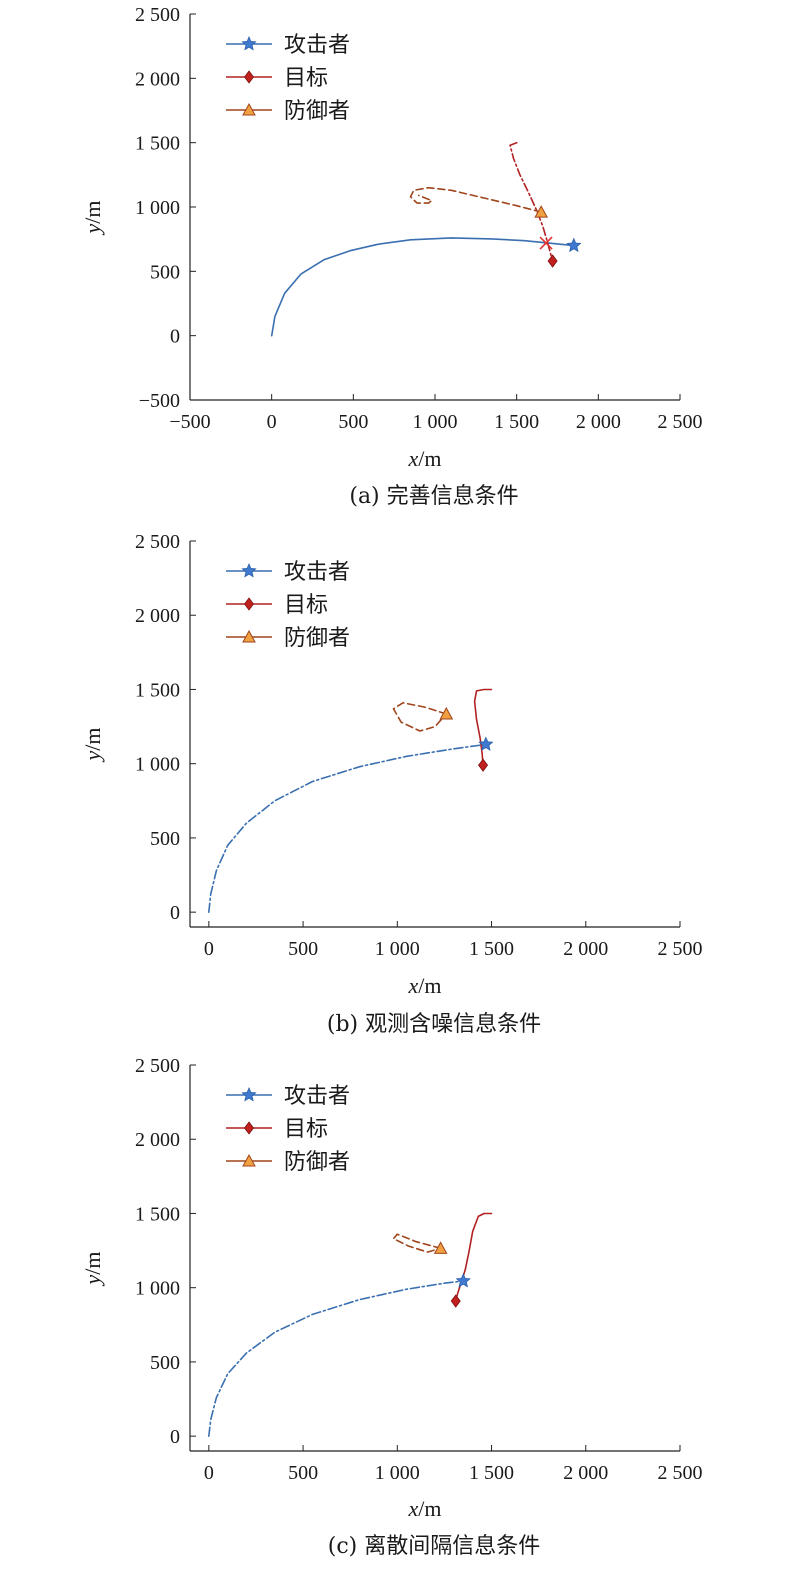 This screenshot has width=800, height=1591. Describe the element at coordinates (433, 496) in the screenshot. I see `panel-caption: (a) 完善信息条件` at that location.